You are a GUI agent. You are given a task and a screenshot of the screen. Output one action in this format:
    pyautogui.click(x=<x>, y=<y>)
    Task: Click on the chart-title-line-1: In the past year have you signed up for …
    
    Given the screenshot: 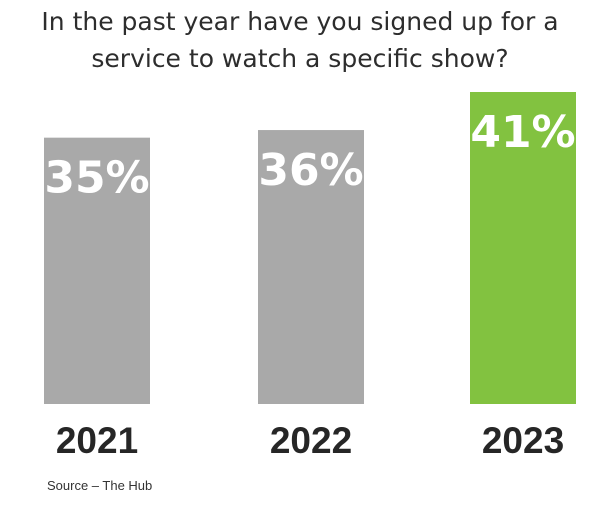 What is the action you would take?
    pyautogui.click(x=299, y=21)
    